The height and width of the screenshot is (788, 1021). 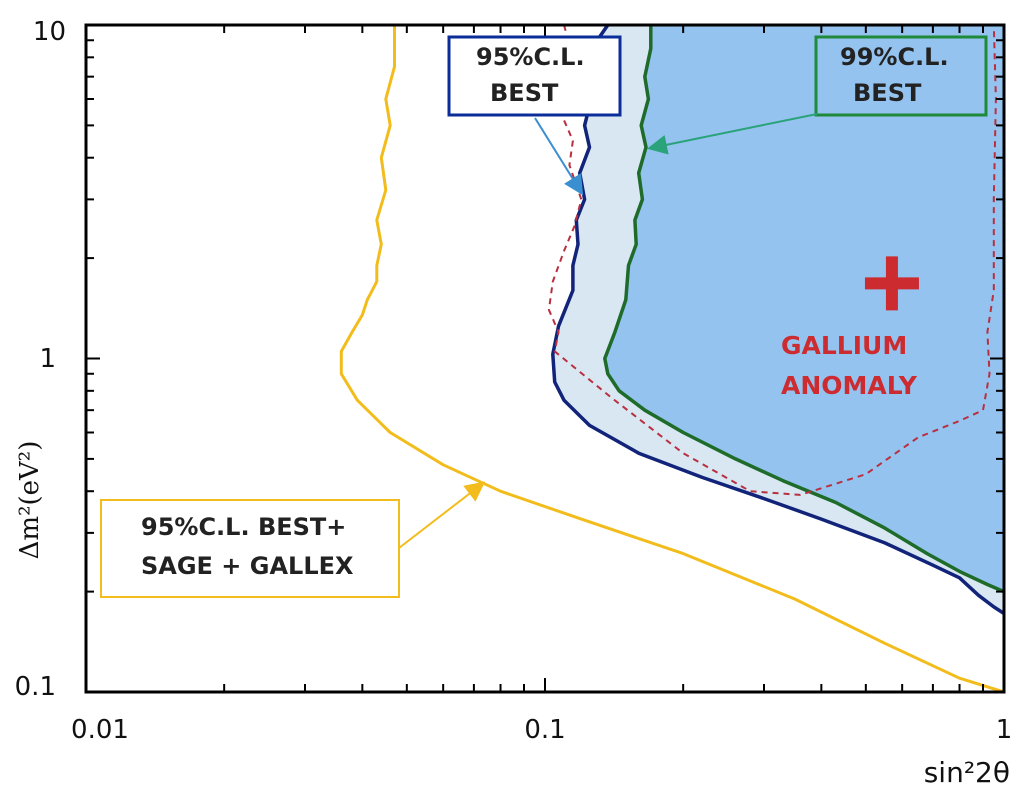 I want to click on y-tick-label: 10, so click(x=49, y=32).